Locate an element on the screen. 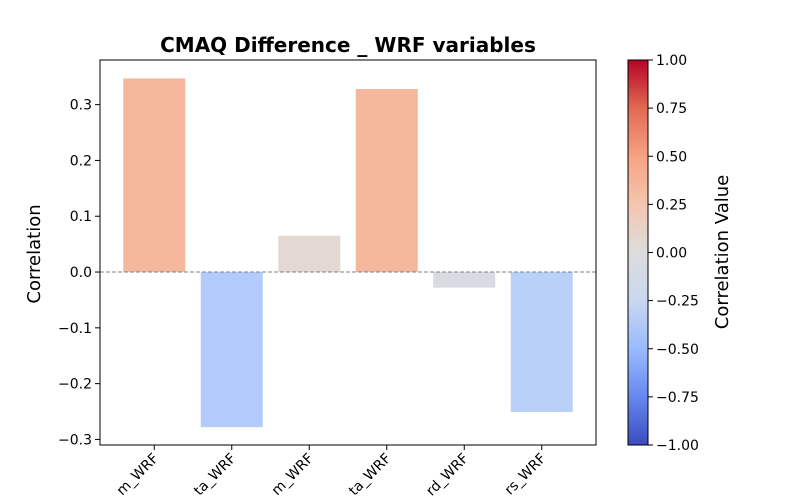  y-tick-label: −0.1 is located at coordinates (75, 329).